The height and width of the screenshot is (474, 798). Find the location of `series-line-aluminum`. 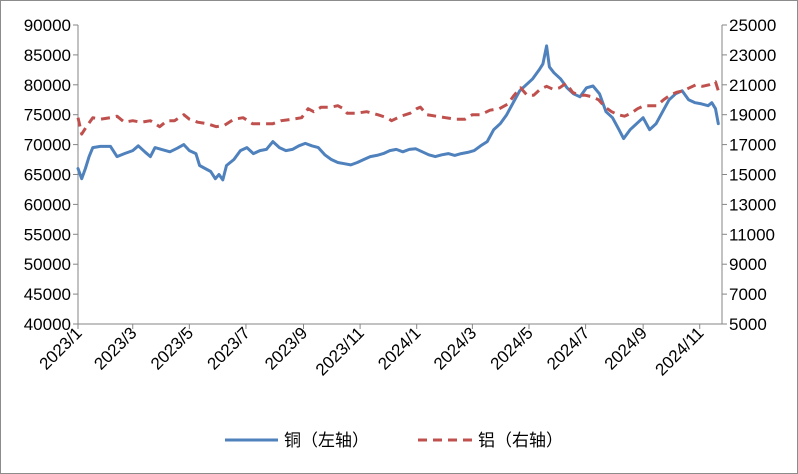

series-line-aluminum is located at coordinates (398, 108).